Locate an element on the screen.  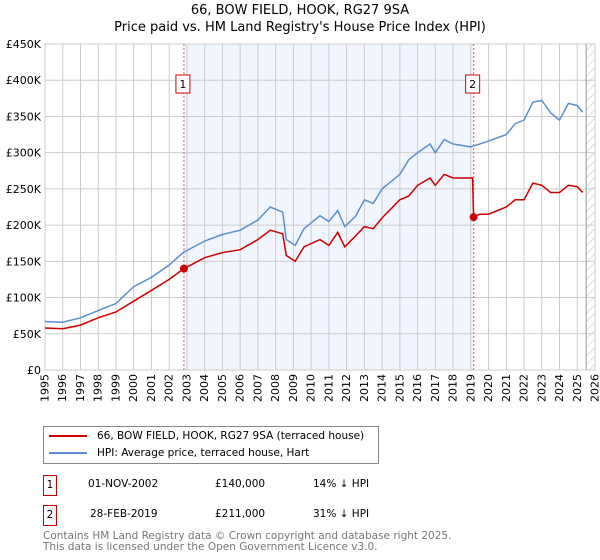
blue-line-swatch is located at coordinates (68, 453).